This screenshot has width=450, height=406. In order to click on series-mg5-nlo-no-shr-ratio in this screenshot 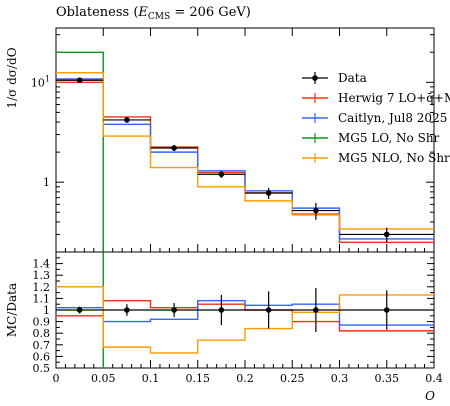, I will do `click(245, 320)`.